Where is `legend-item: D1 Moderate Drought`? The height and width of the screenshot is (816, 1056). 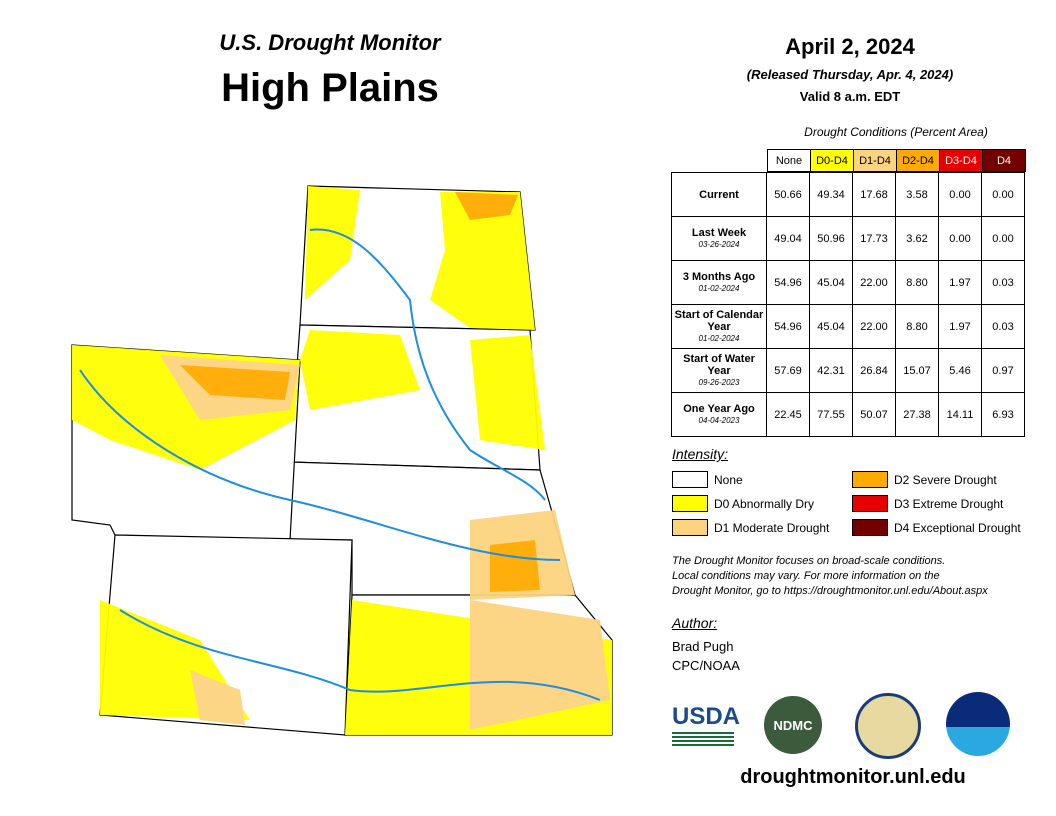
legend-item: D1 Moderate Drought is located at coordinates (750, 527).